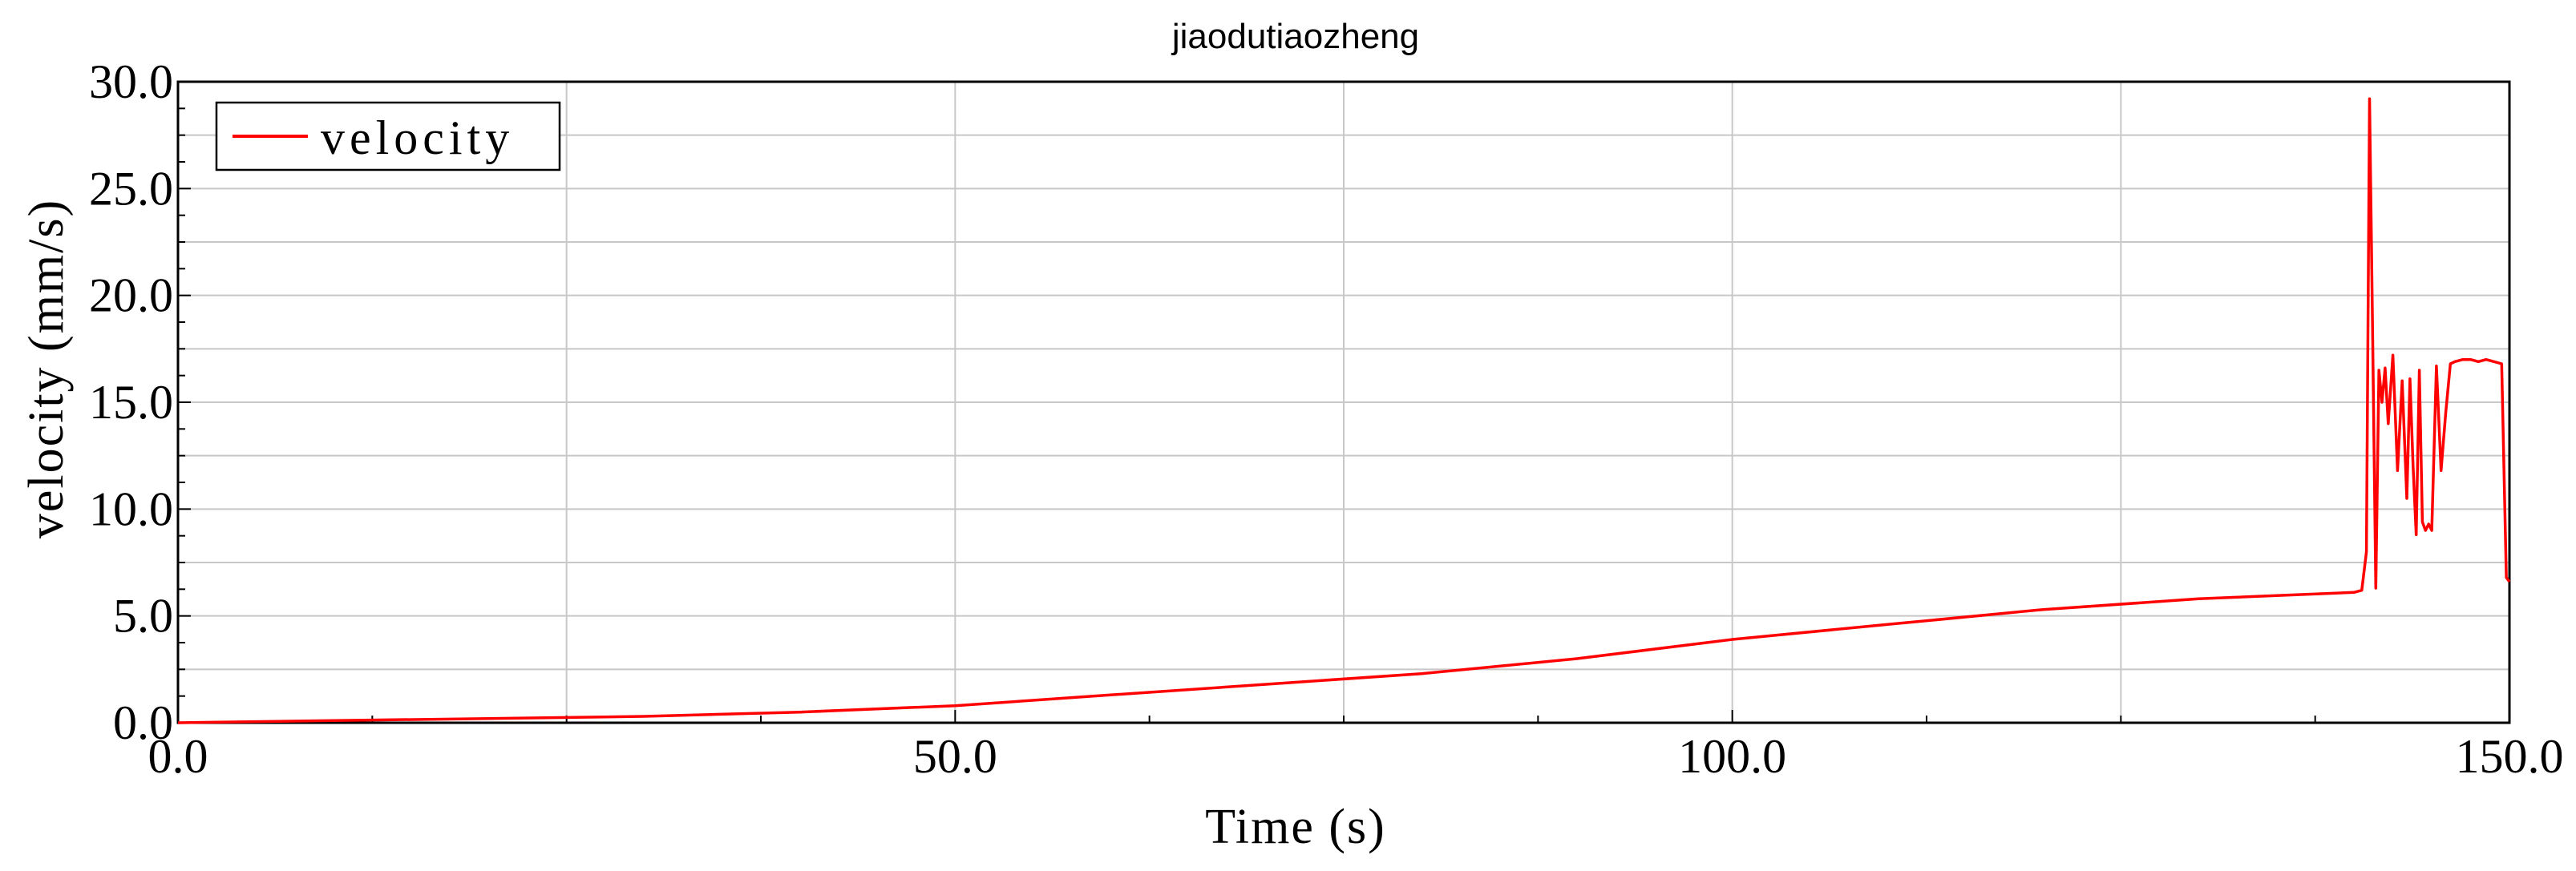  I want to click on y-tick-label: 5.0, so click(143, 616).